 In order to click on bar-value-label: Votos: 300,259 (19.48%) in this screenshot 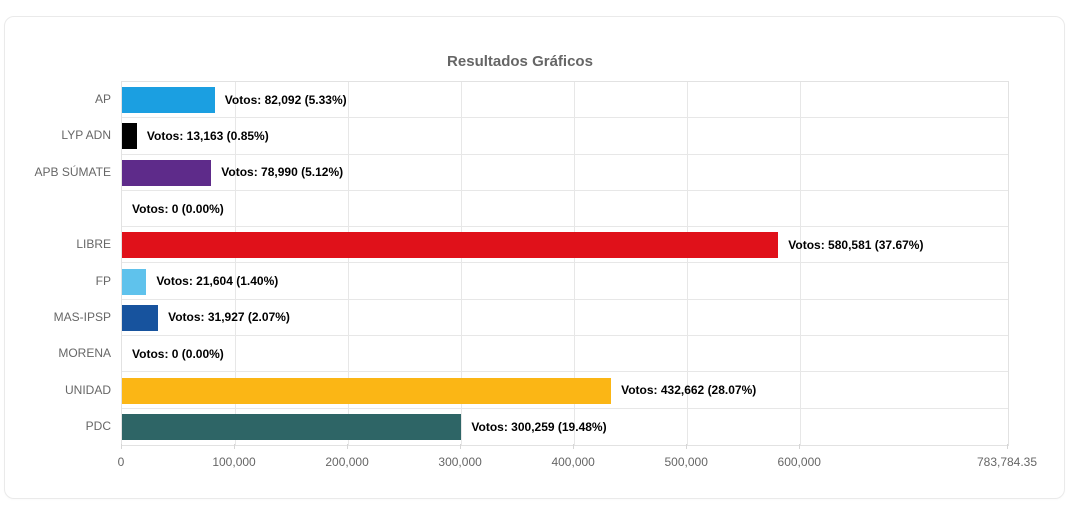, I will do `click(539, 426)`.